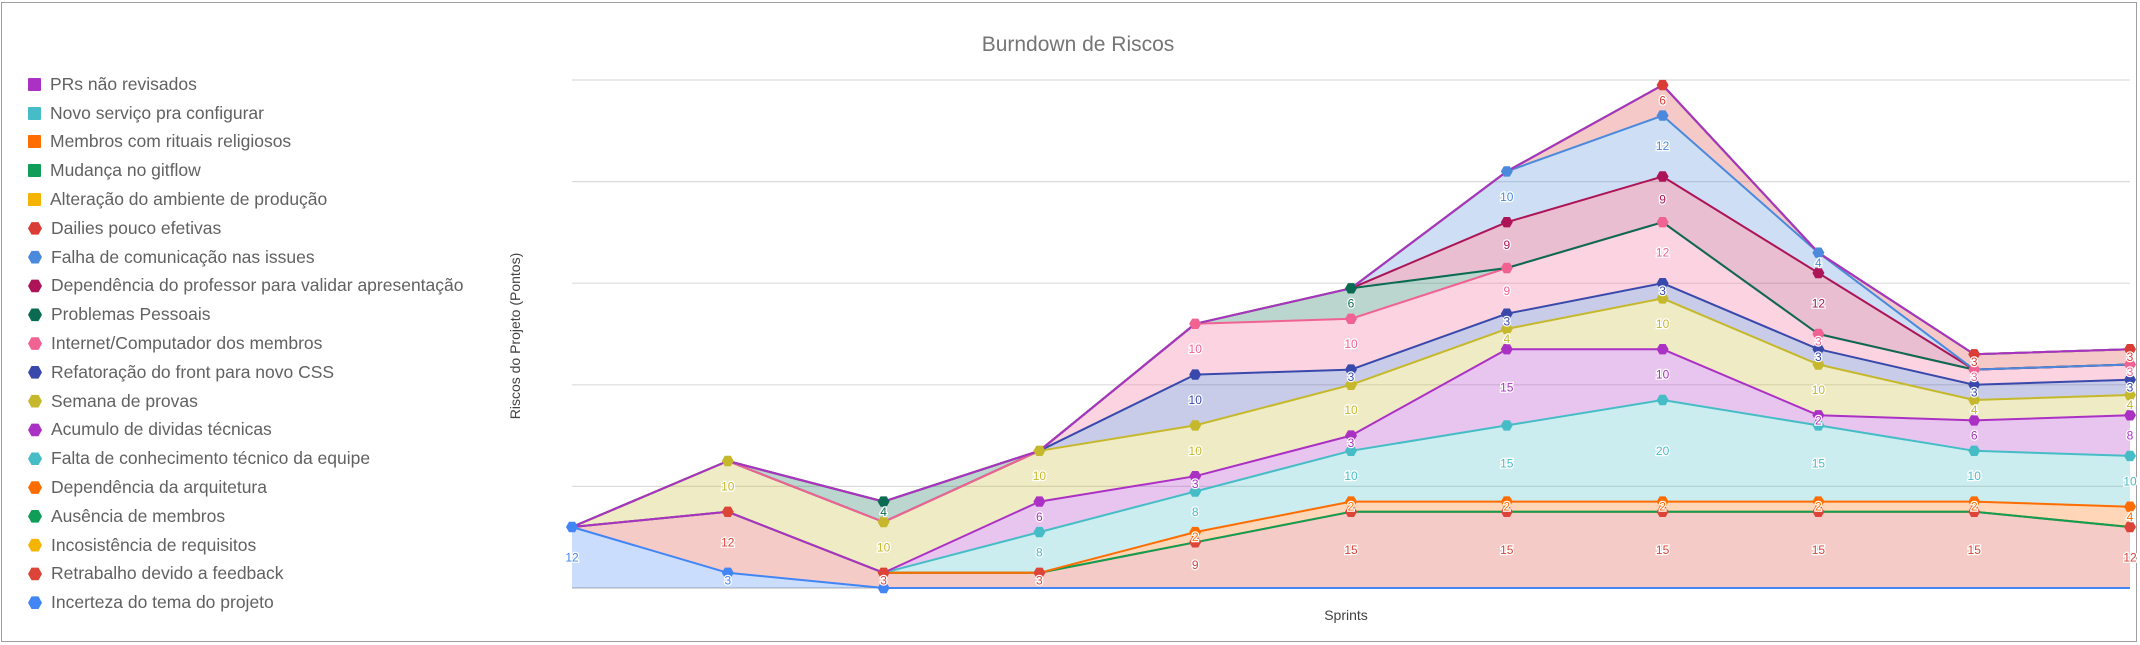  I want to click on series-1-data-label: 12, so click(728, 542).